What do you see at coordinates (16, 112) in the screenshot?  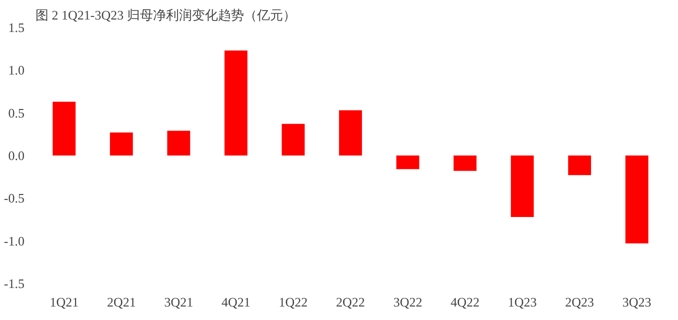 I see `y-tick-label: 0.5` at bounding box center [16, 112].